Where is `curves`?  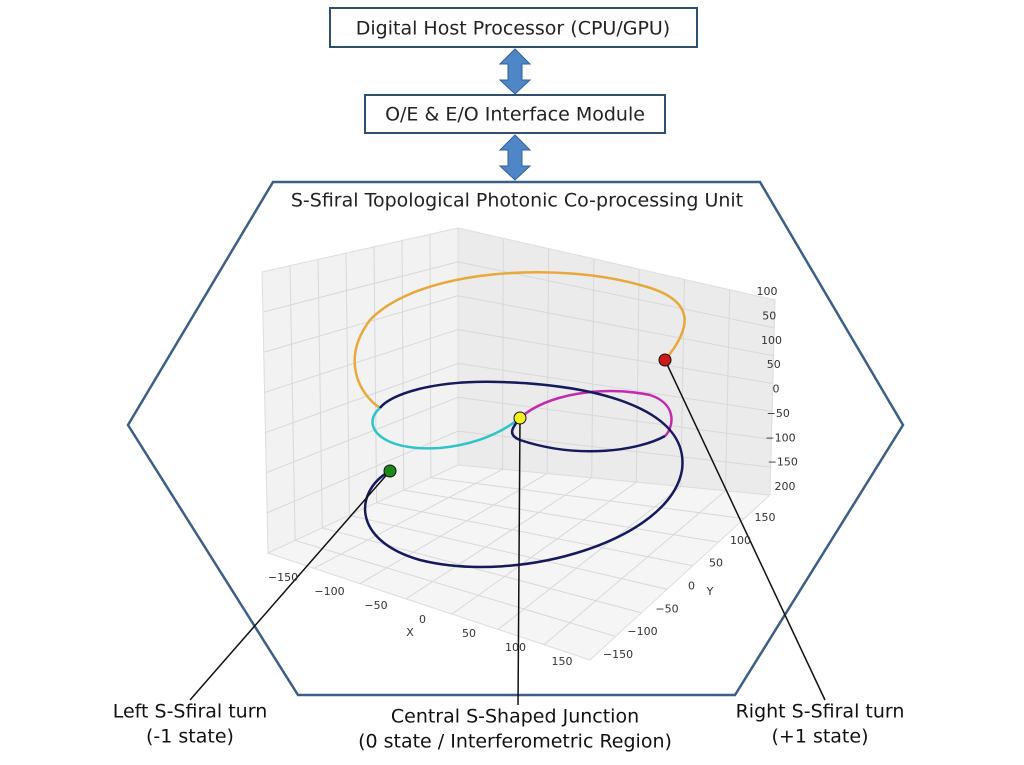
curves is located at coordinates (519, 420).